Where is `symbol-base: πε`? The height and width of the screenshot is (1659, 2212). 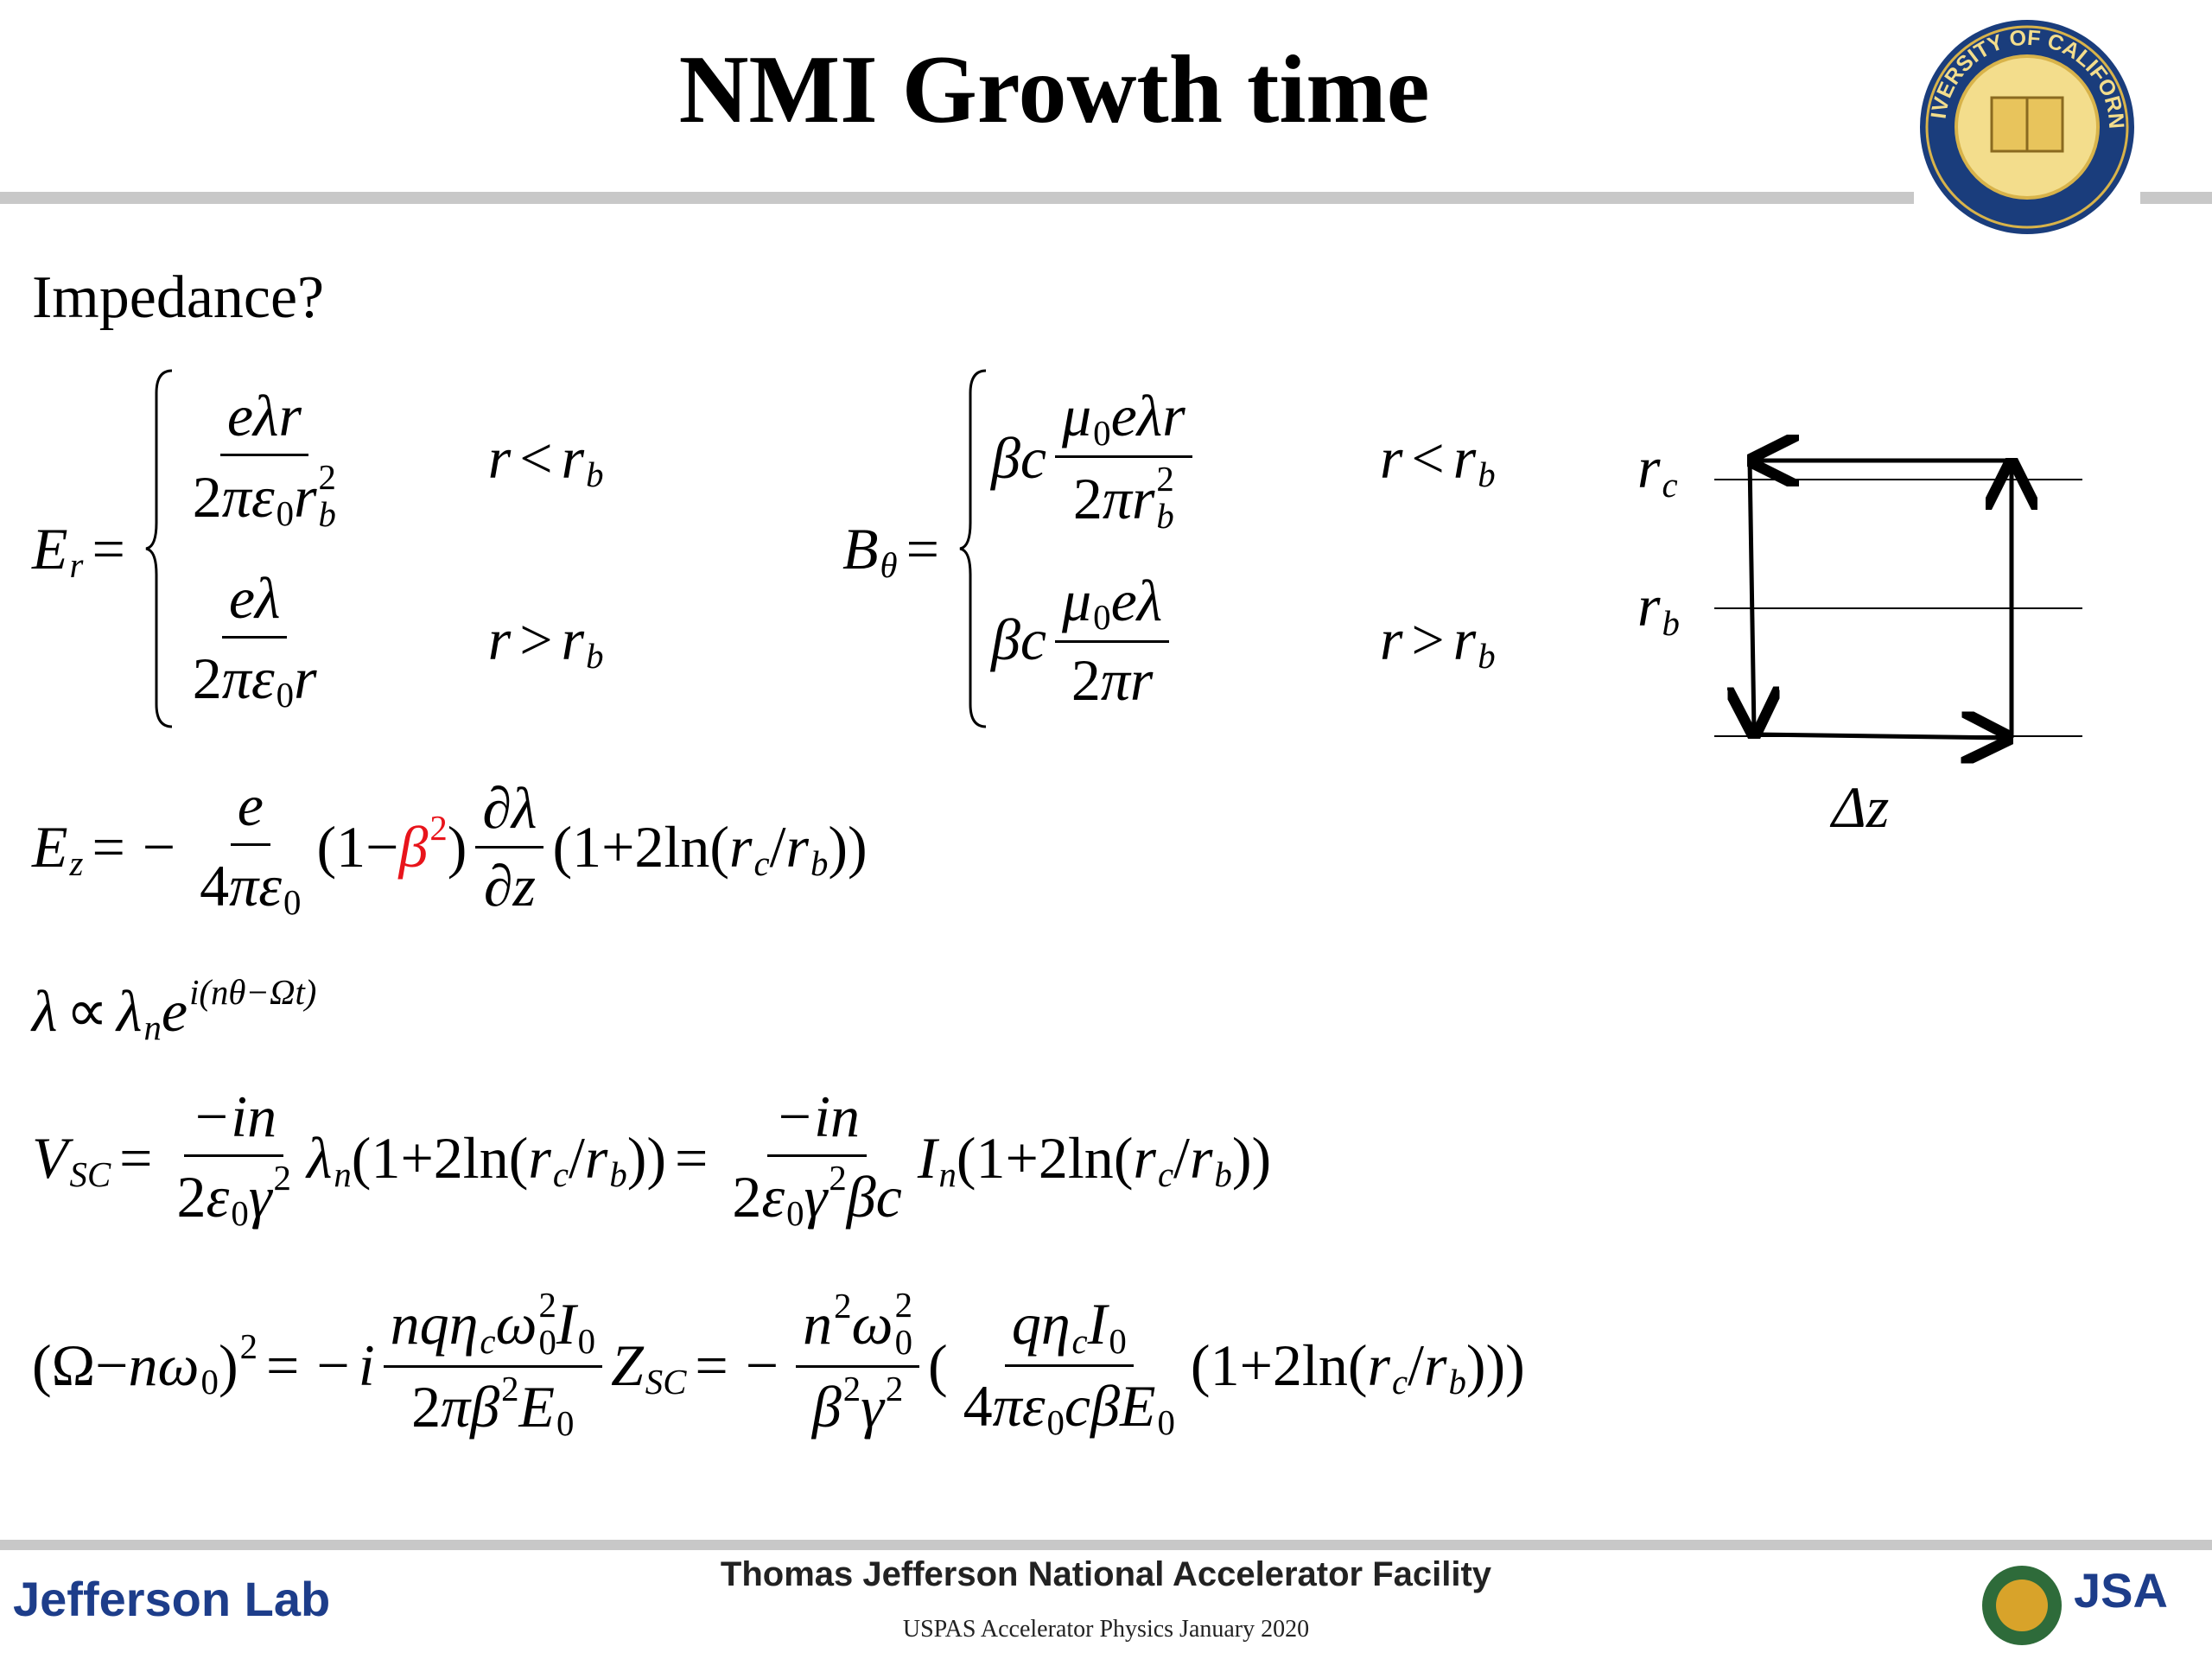 symbol-base: πε is located at coordinates (248, 496).